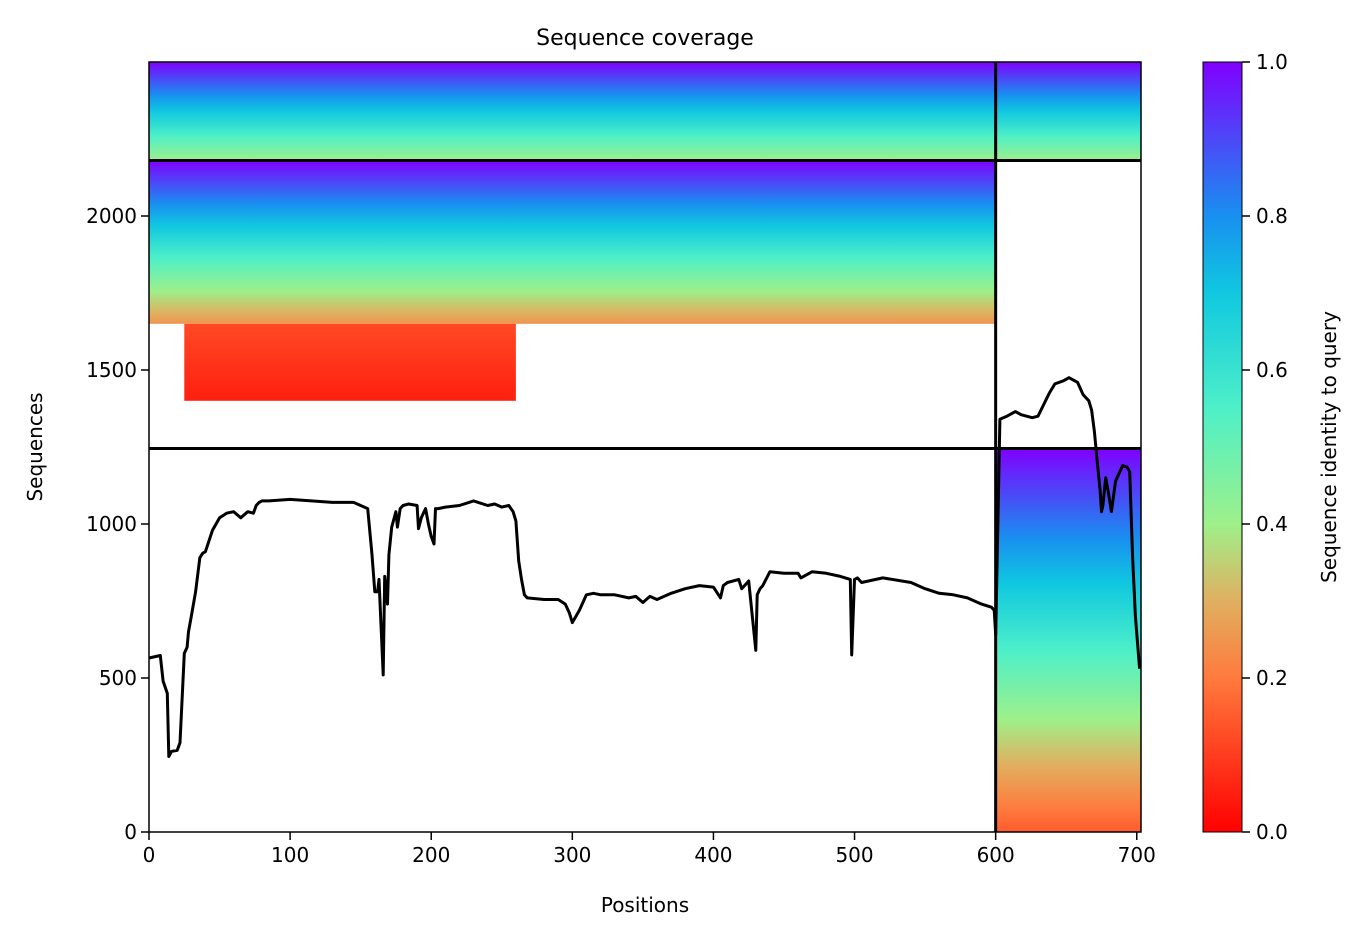 This screenshot has height=939, width=1364. Describe the element at coordinates (1272, 62) in the screenshot. I see `colorbar-tick-label: 1.0` at that location.